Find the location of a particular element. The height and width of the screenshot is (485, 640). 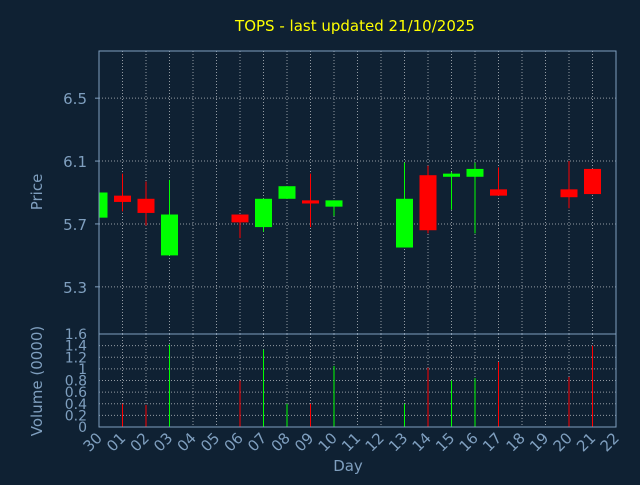

volume-tick-label: 0.2 is located at coordinates (76, 416).